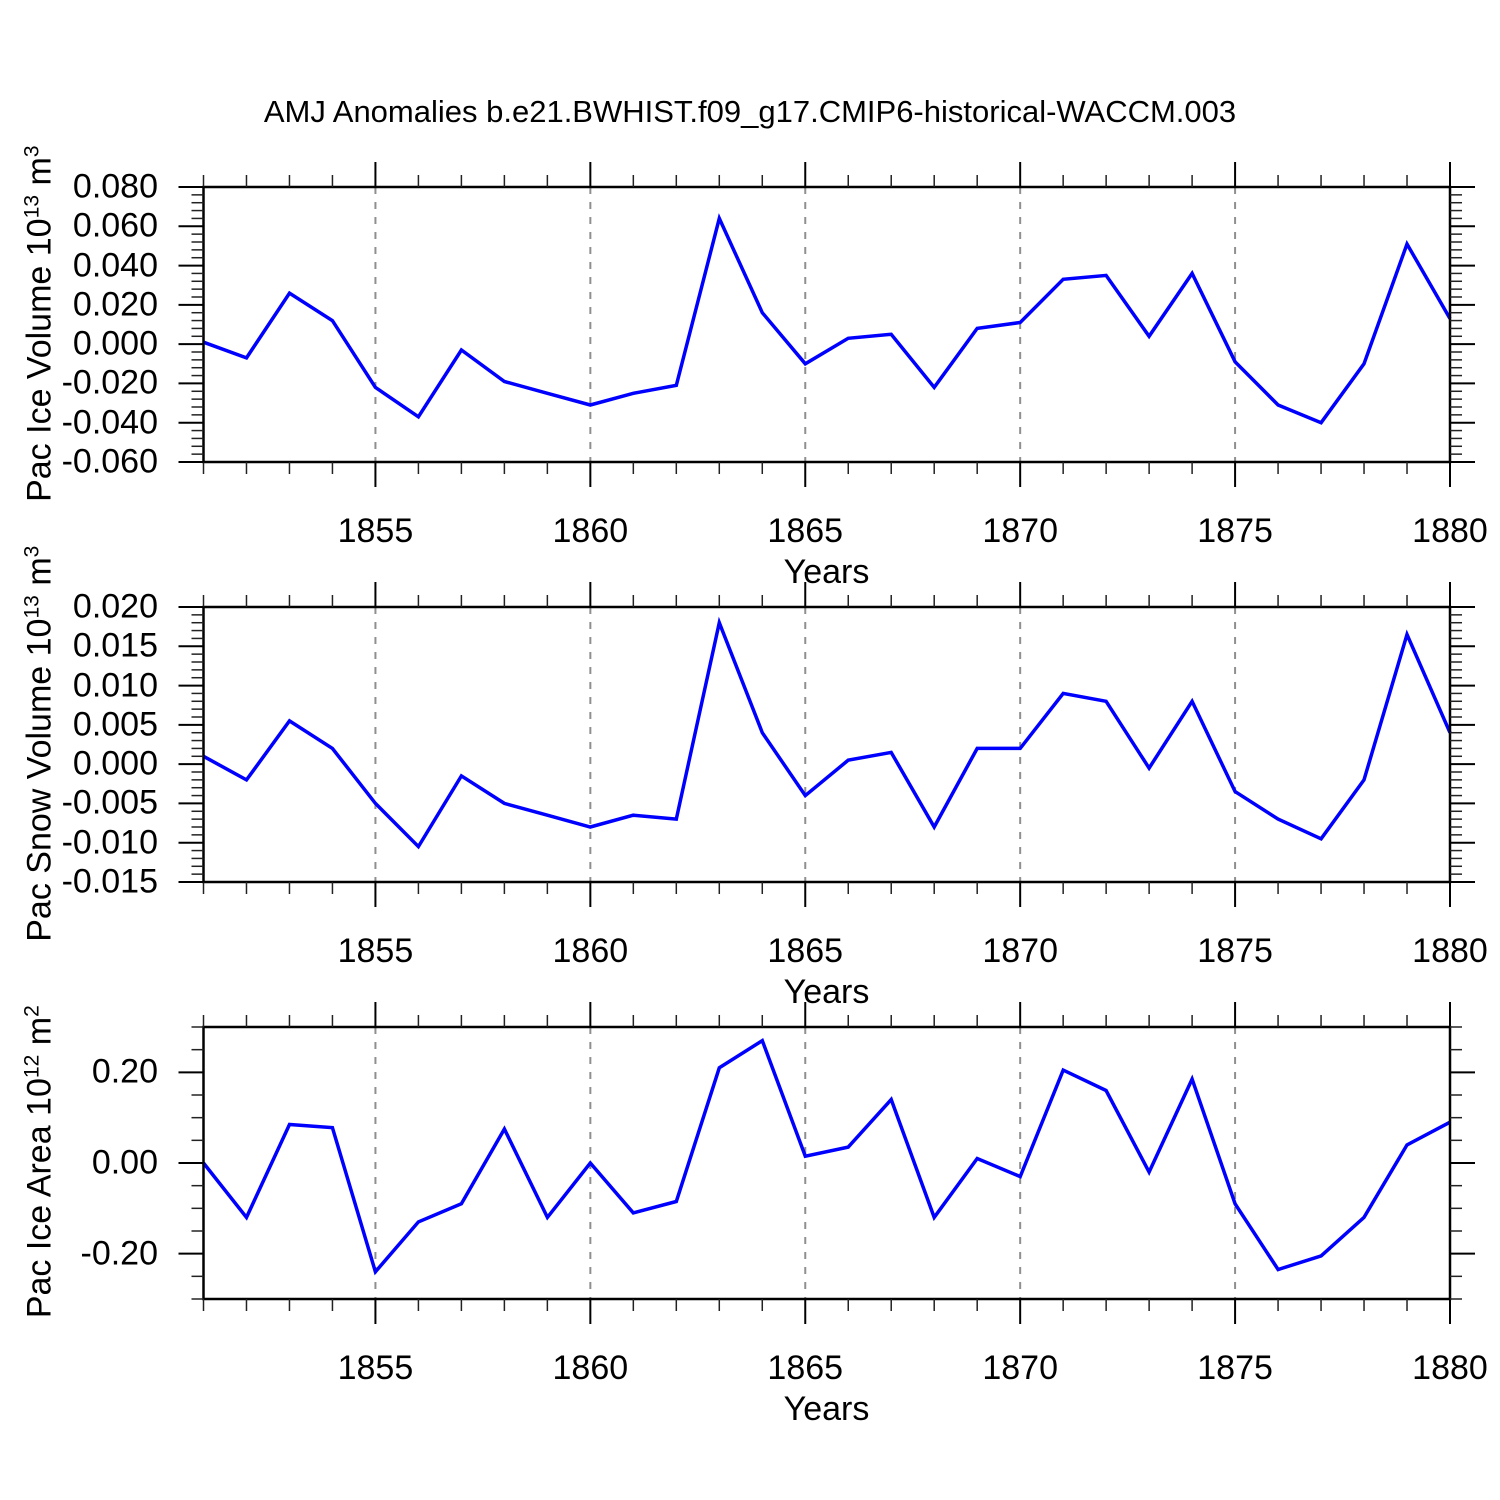 The image size is (1500, 1500). What do you see at coordinates (115, 685) in the screenshot?
I see `y-tick-label: 0.010` at bounding box center [115, 685].